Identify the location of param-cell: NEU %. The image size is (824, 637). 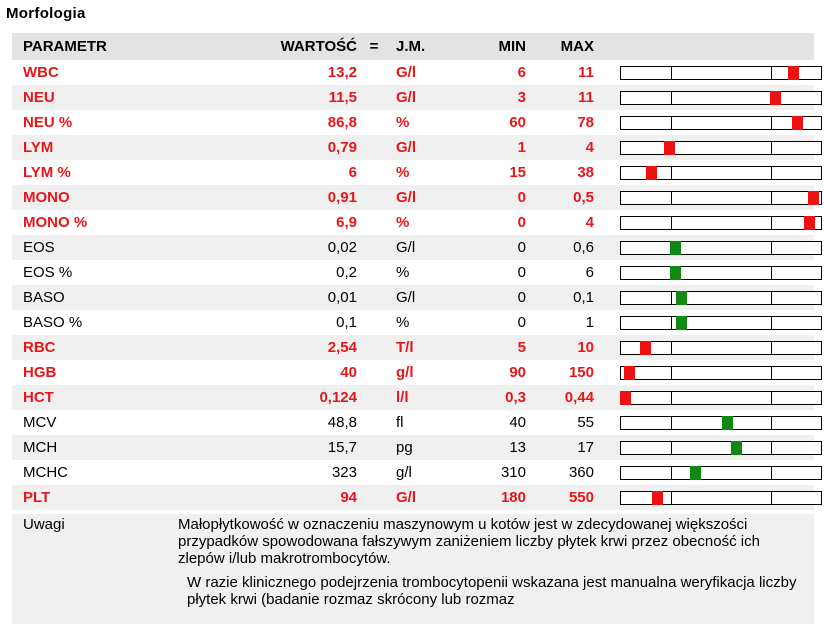
(48, 122).